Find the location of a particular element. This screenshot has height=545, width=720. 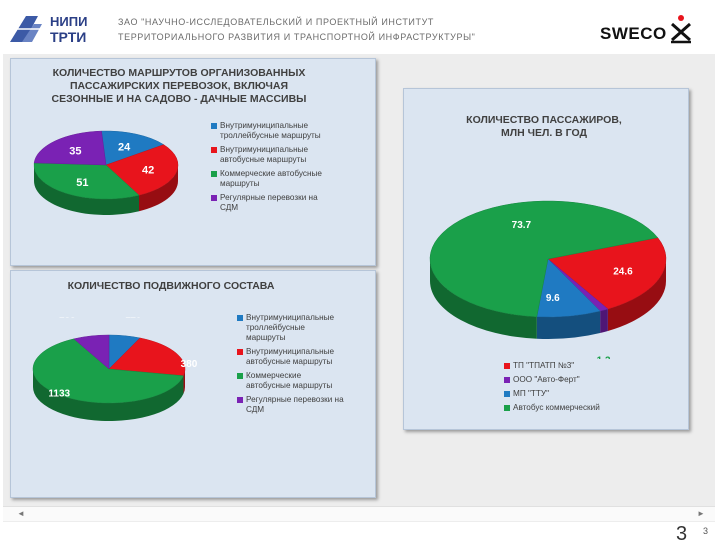

passengers-chart-title: КОЛИЧЕСТВО ПАССАЖИРОВ, МЛН ЧЕЛ. В ГОД is located at coordinates (544, 127).